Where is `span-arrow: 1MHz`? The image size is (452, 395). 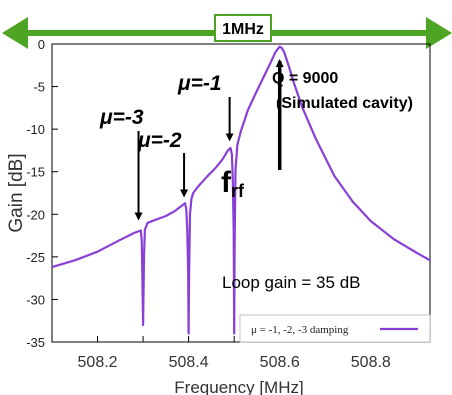 span-arrow: 1MHz is located at coordinates (227, 31).